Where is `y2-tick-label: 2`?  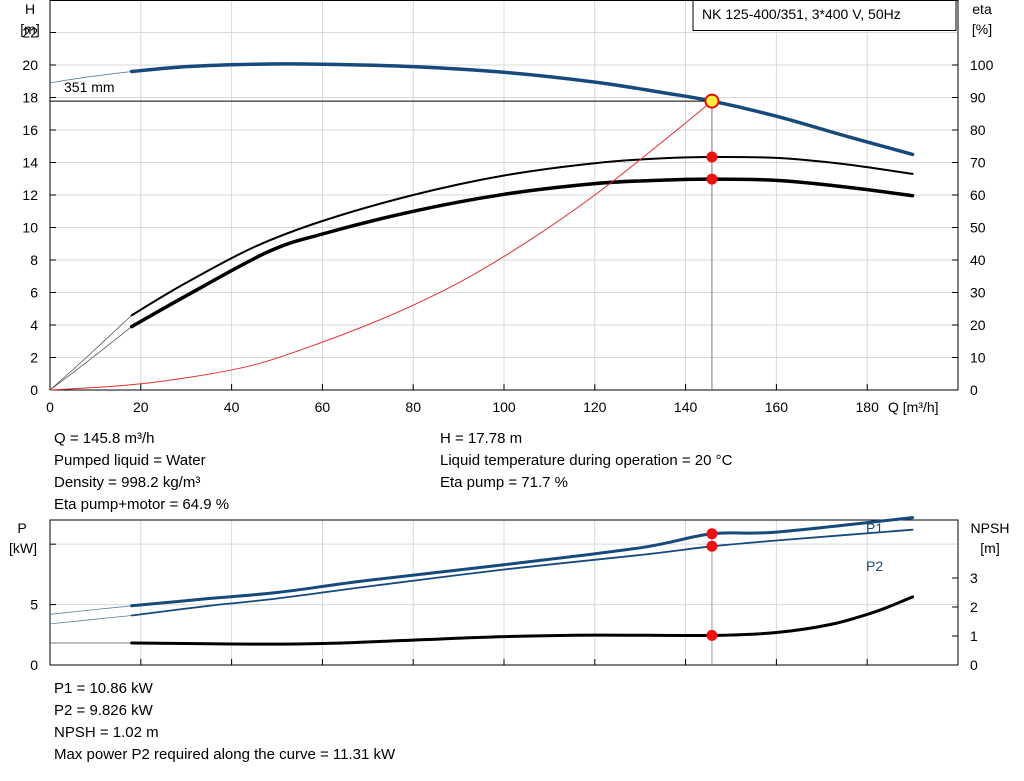 y2-tick-label: 2 is located at coordinates (974, 607).